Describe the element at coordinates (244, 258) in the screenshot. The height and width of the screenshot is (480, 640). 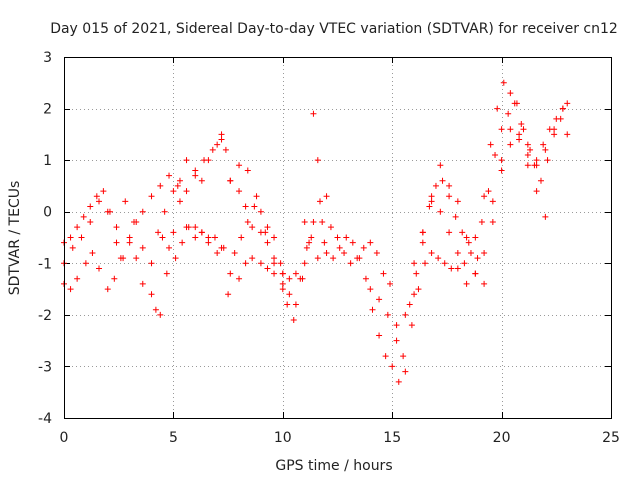
I see `series-track-d` at that location.